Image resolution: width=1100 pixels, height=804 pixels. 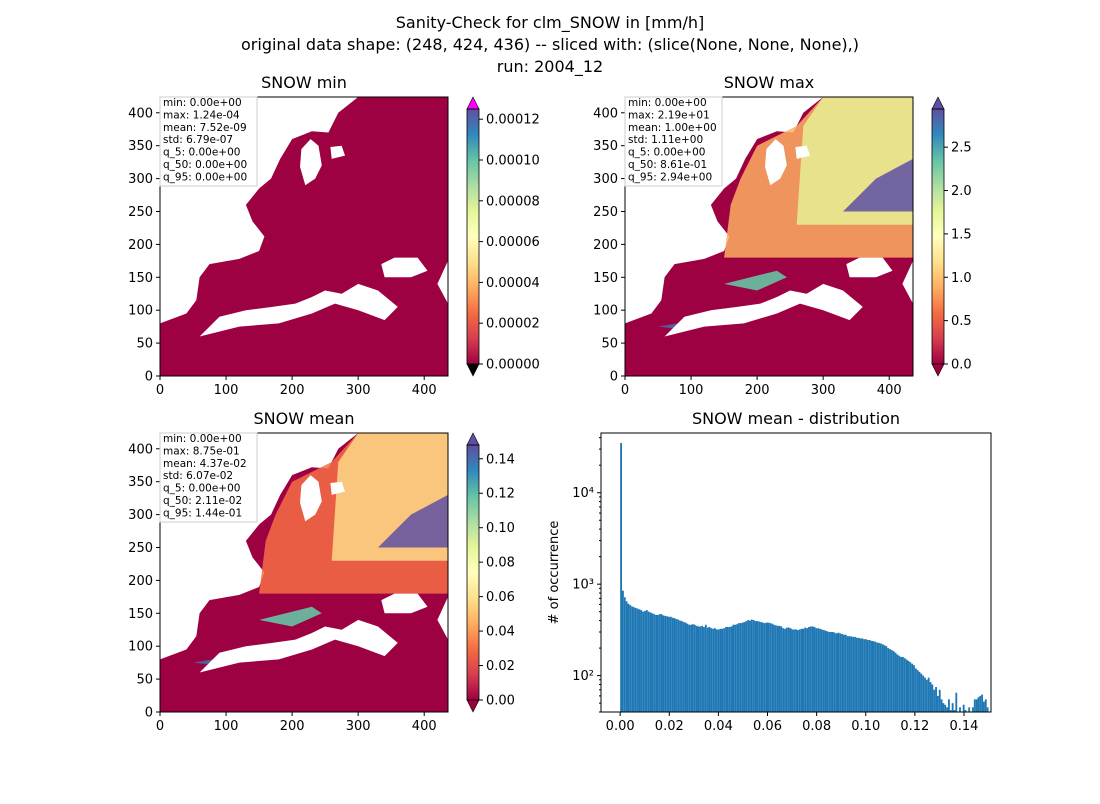 I want to click on x-tick-label: 100, so click(x=226, y=390).